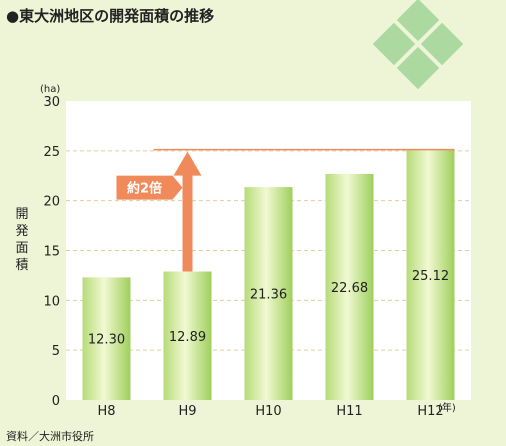 This screenshot has height=446, width=506. Describe the element at coordinates (51, 152) in the screenshot. I see `y-tick-label: 25` at that location.